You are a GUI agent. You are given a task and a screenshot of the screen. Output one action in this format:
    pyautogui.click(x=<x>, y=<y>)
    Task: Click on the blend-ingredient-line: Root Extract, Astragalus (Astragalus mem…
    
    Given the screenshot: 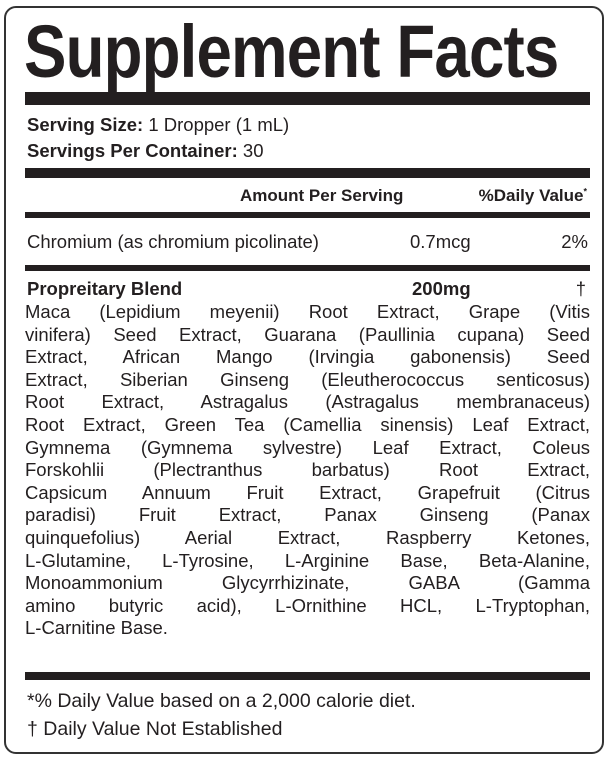 What is the action you would take?
    pyautogui.click(x=307, y=402)
    